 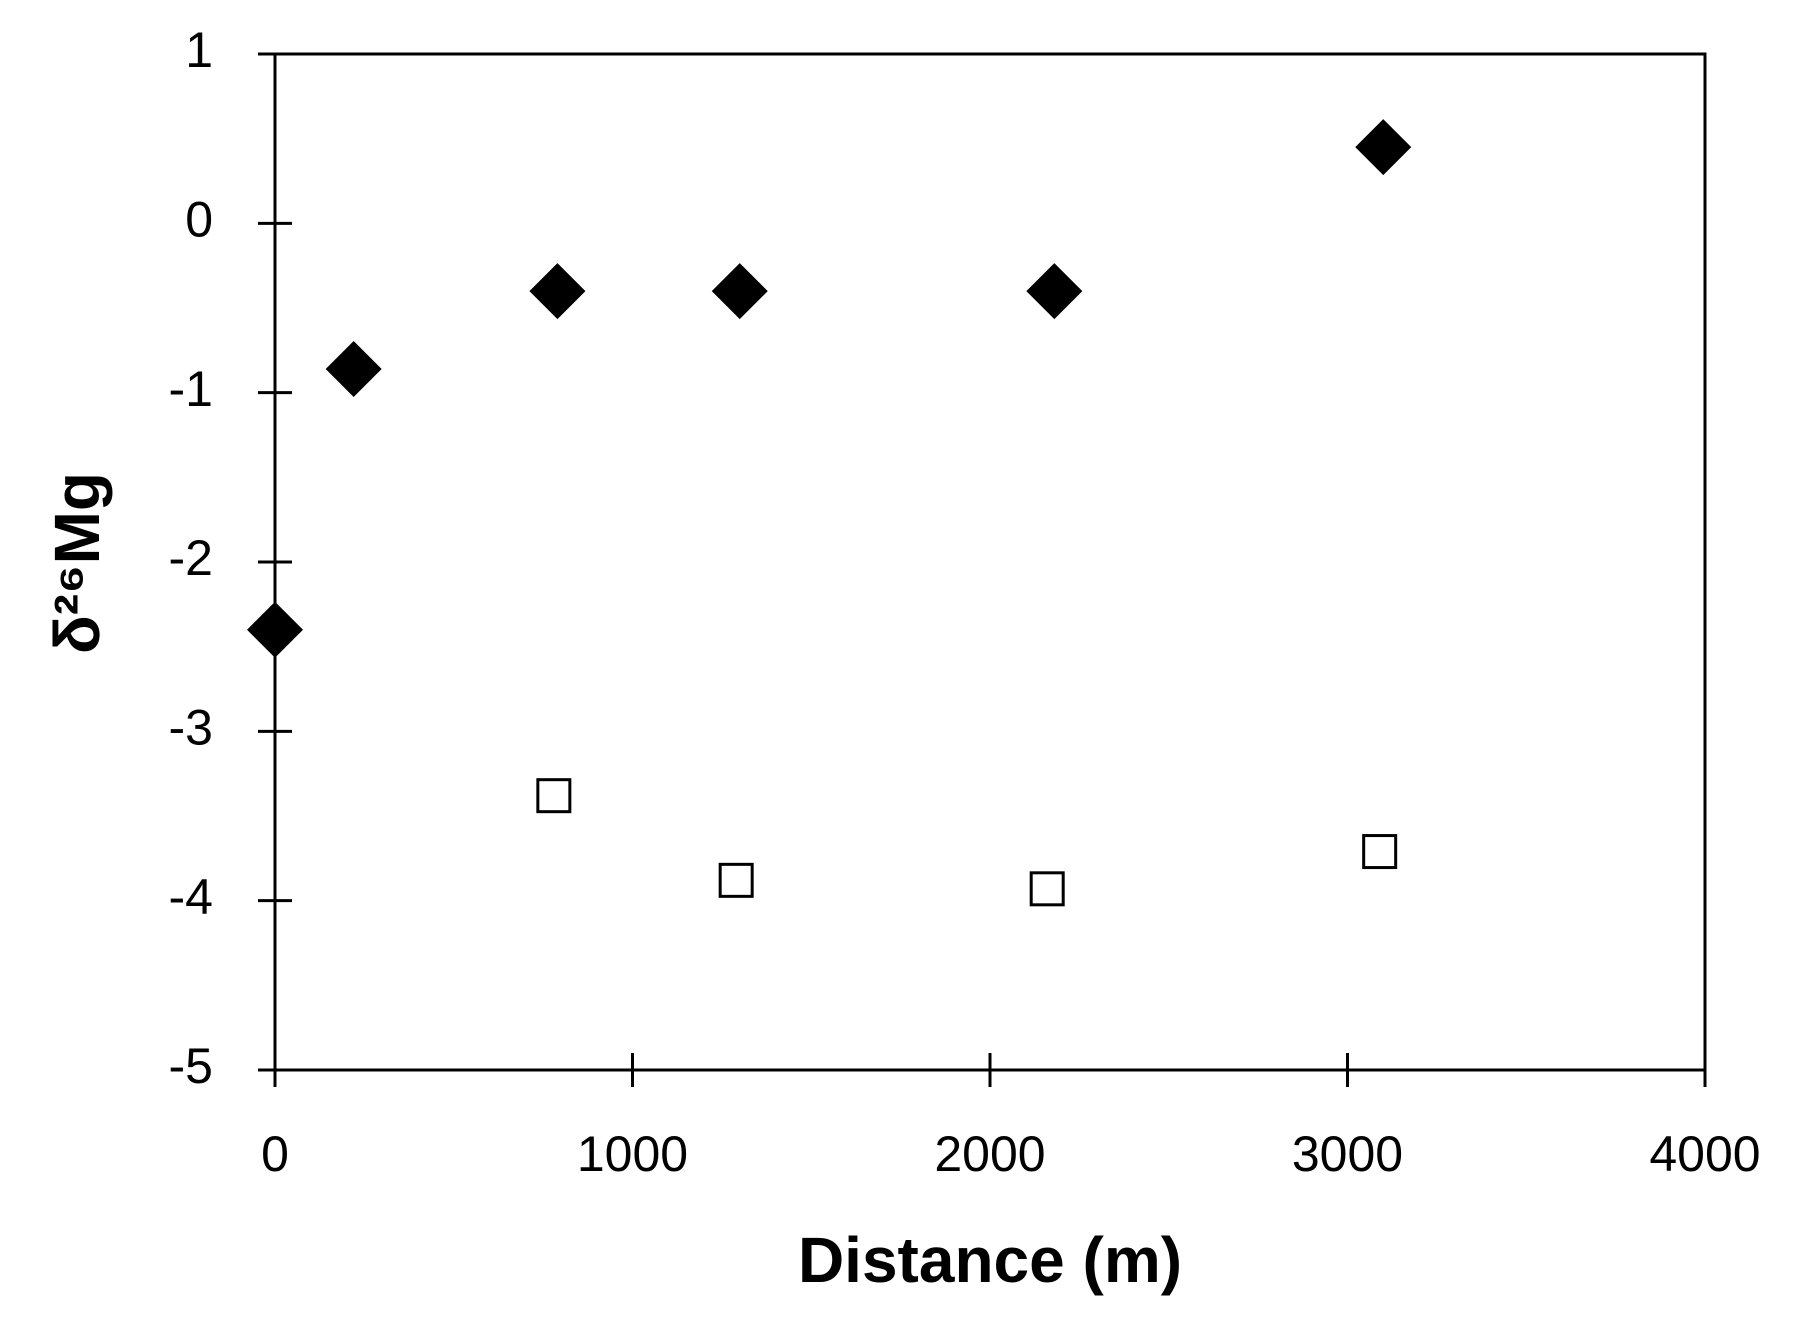 What do you see at coordinates (1347, 1154) in the screenshot?
I see `x-tick-label: 3000` at bounding box center [1347, 1154].